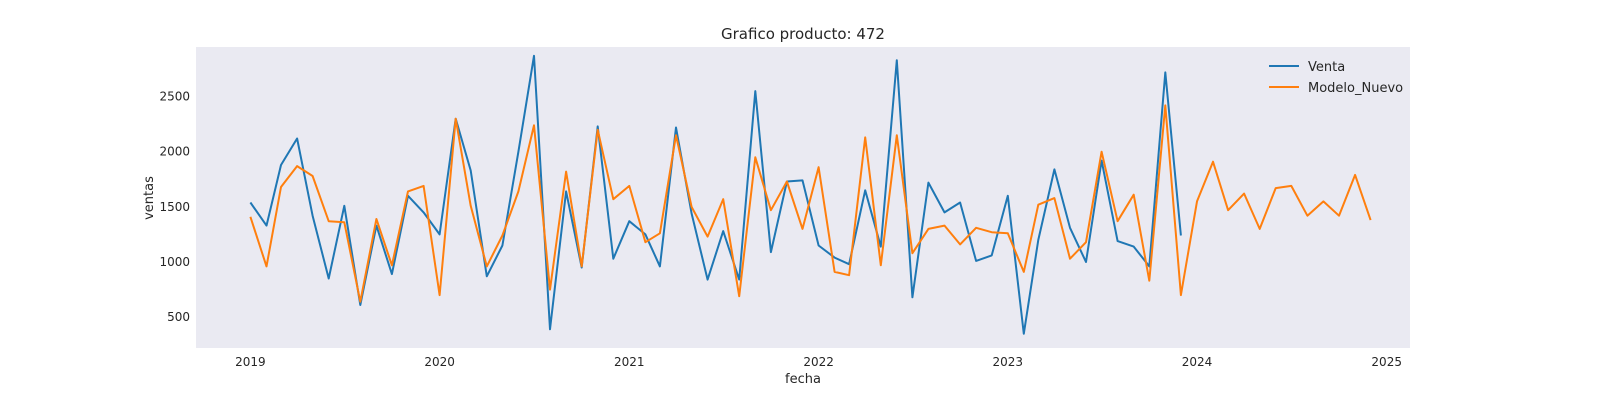  Describe the element at coordinates (149, 198) in the screenshot. I see `y-axis-label: ventas` at that location.